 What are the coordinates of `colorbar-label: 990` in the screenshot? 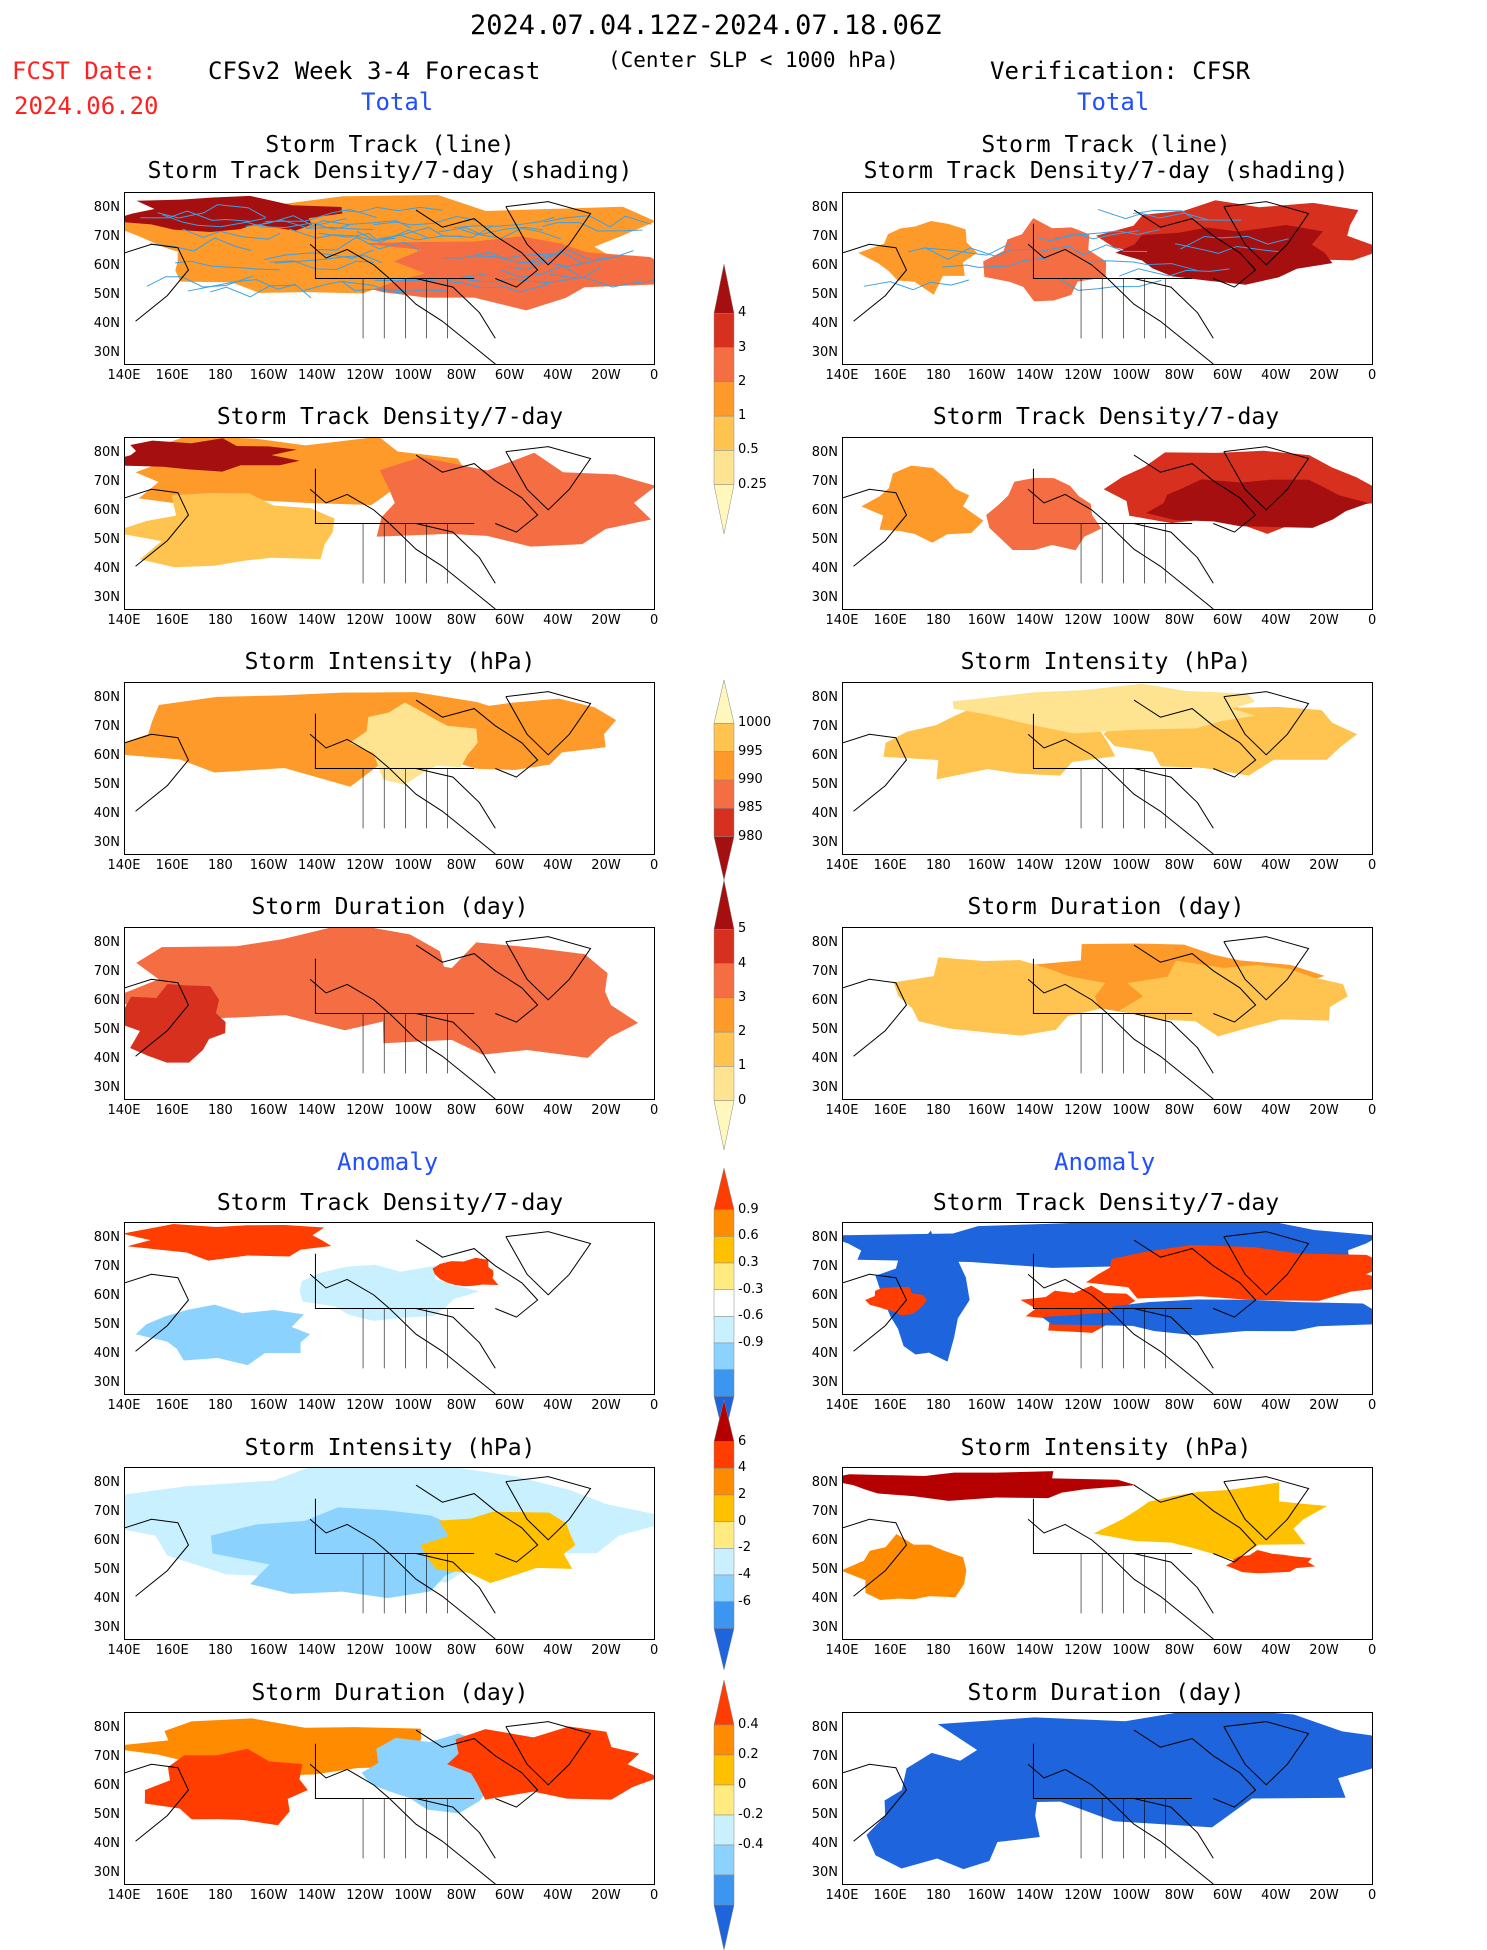 It's located at (750, 779).